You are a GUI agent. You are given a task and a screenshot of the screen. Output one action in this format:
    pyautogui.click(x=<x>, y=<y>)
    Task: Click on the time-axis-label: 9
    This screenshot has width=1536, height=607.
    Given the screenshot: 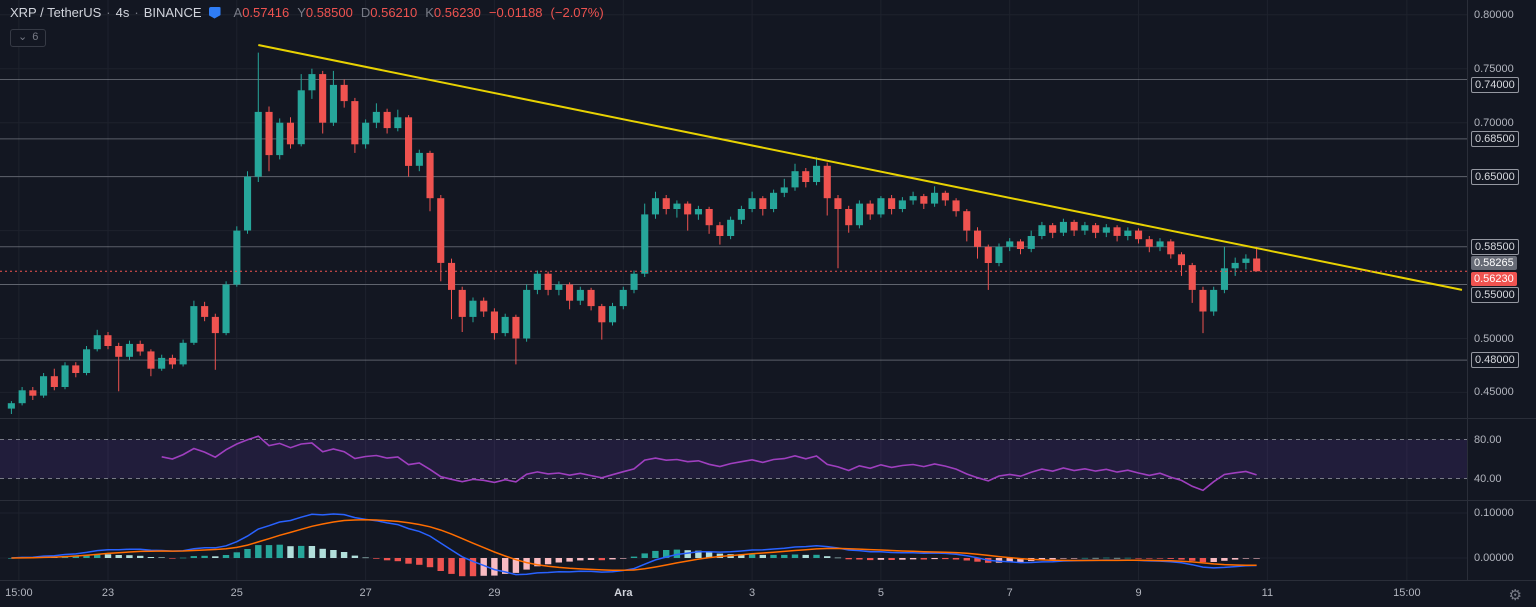 What is the action you would take?
    pyautogui.click(x=1138, y=593)
    